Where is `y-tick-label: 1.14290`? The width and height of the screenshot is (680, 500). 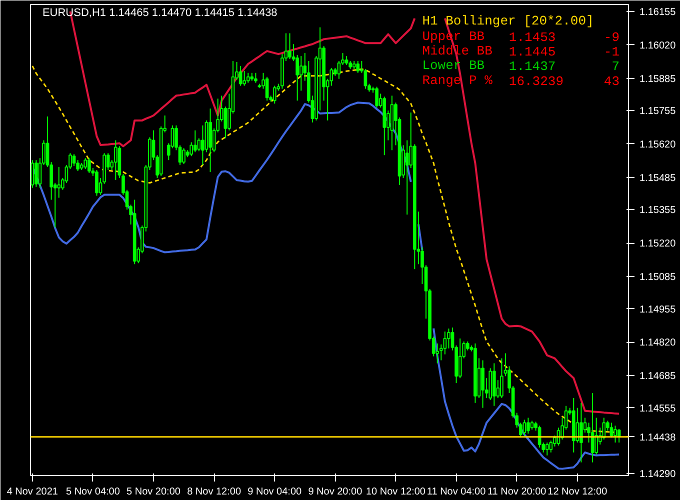 y-tick-label: 1.14290 is located at coordinates (658, 474).